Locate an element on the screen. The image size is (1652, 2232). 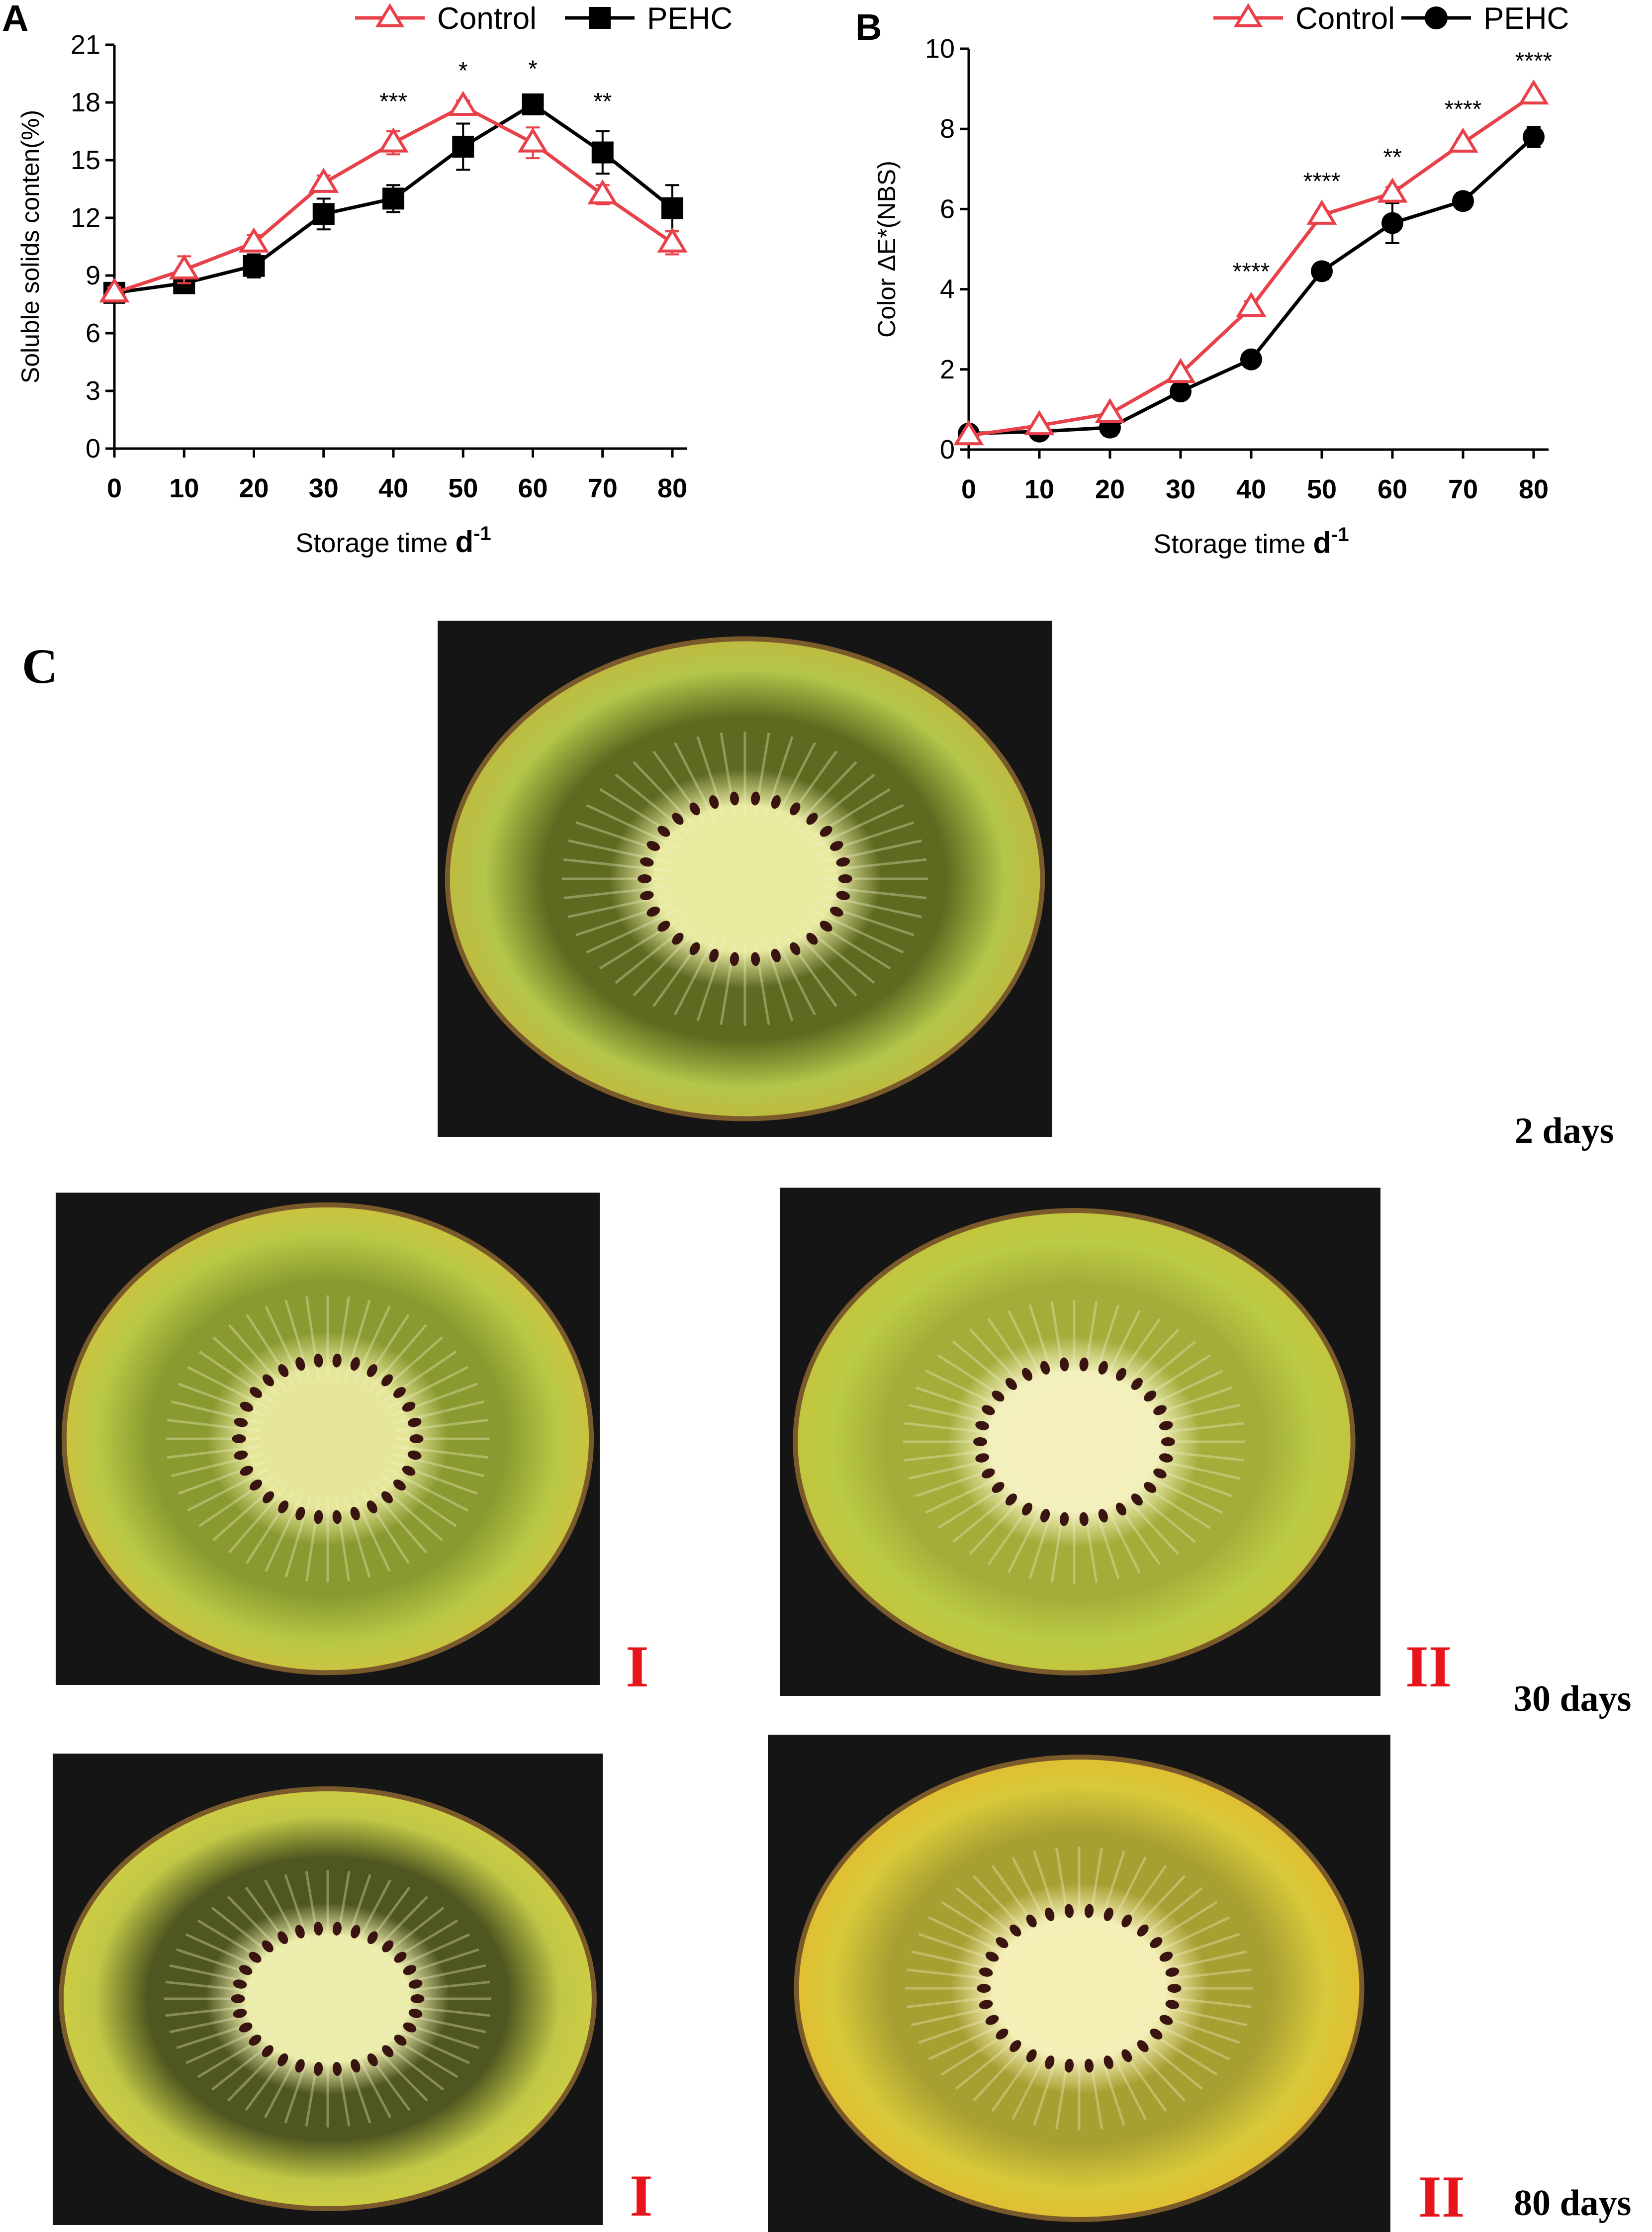
legend: Control PEHC is located at coordinates (1391, 18).